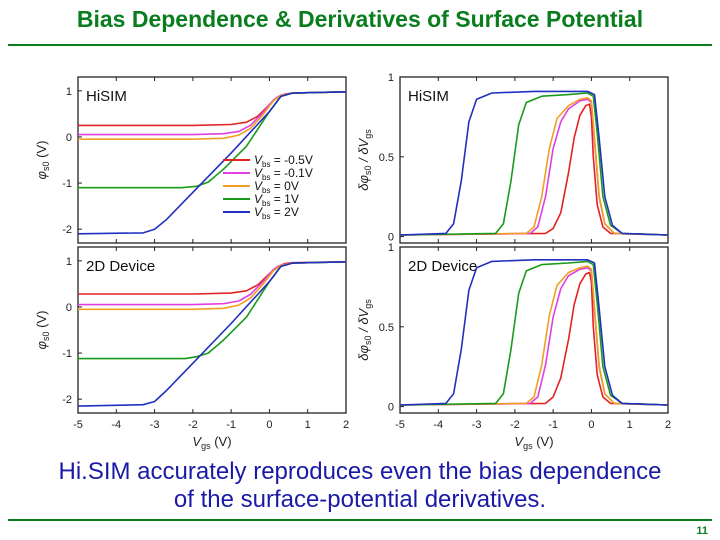  I want to click on caption-line-2: of the surface-potential derivatives., so click(360, 499).